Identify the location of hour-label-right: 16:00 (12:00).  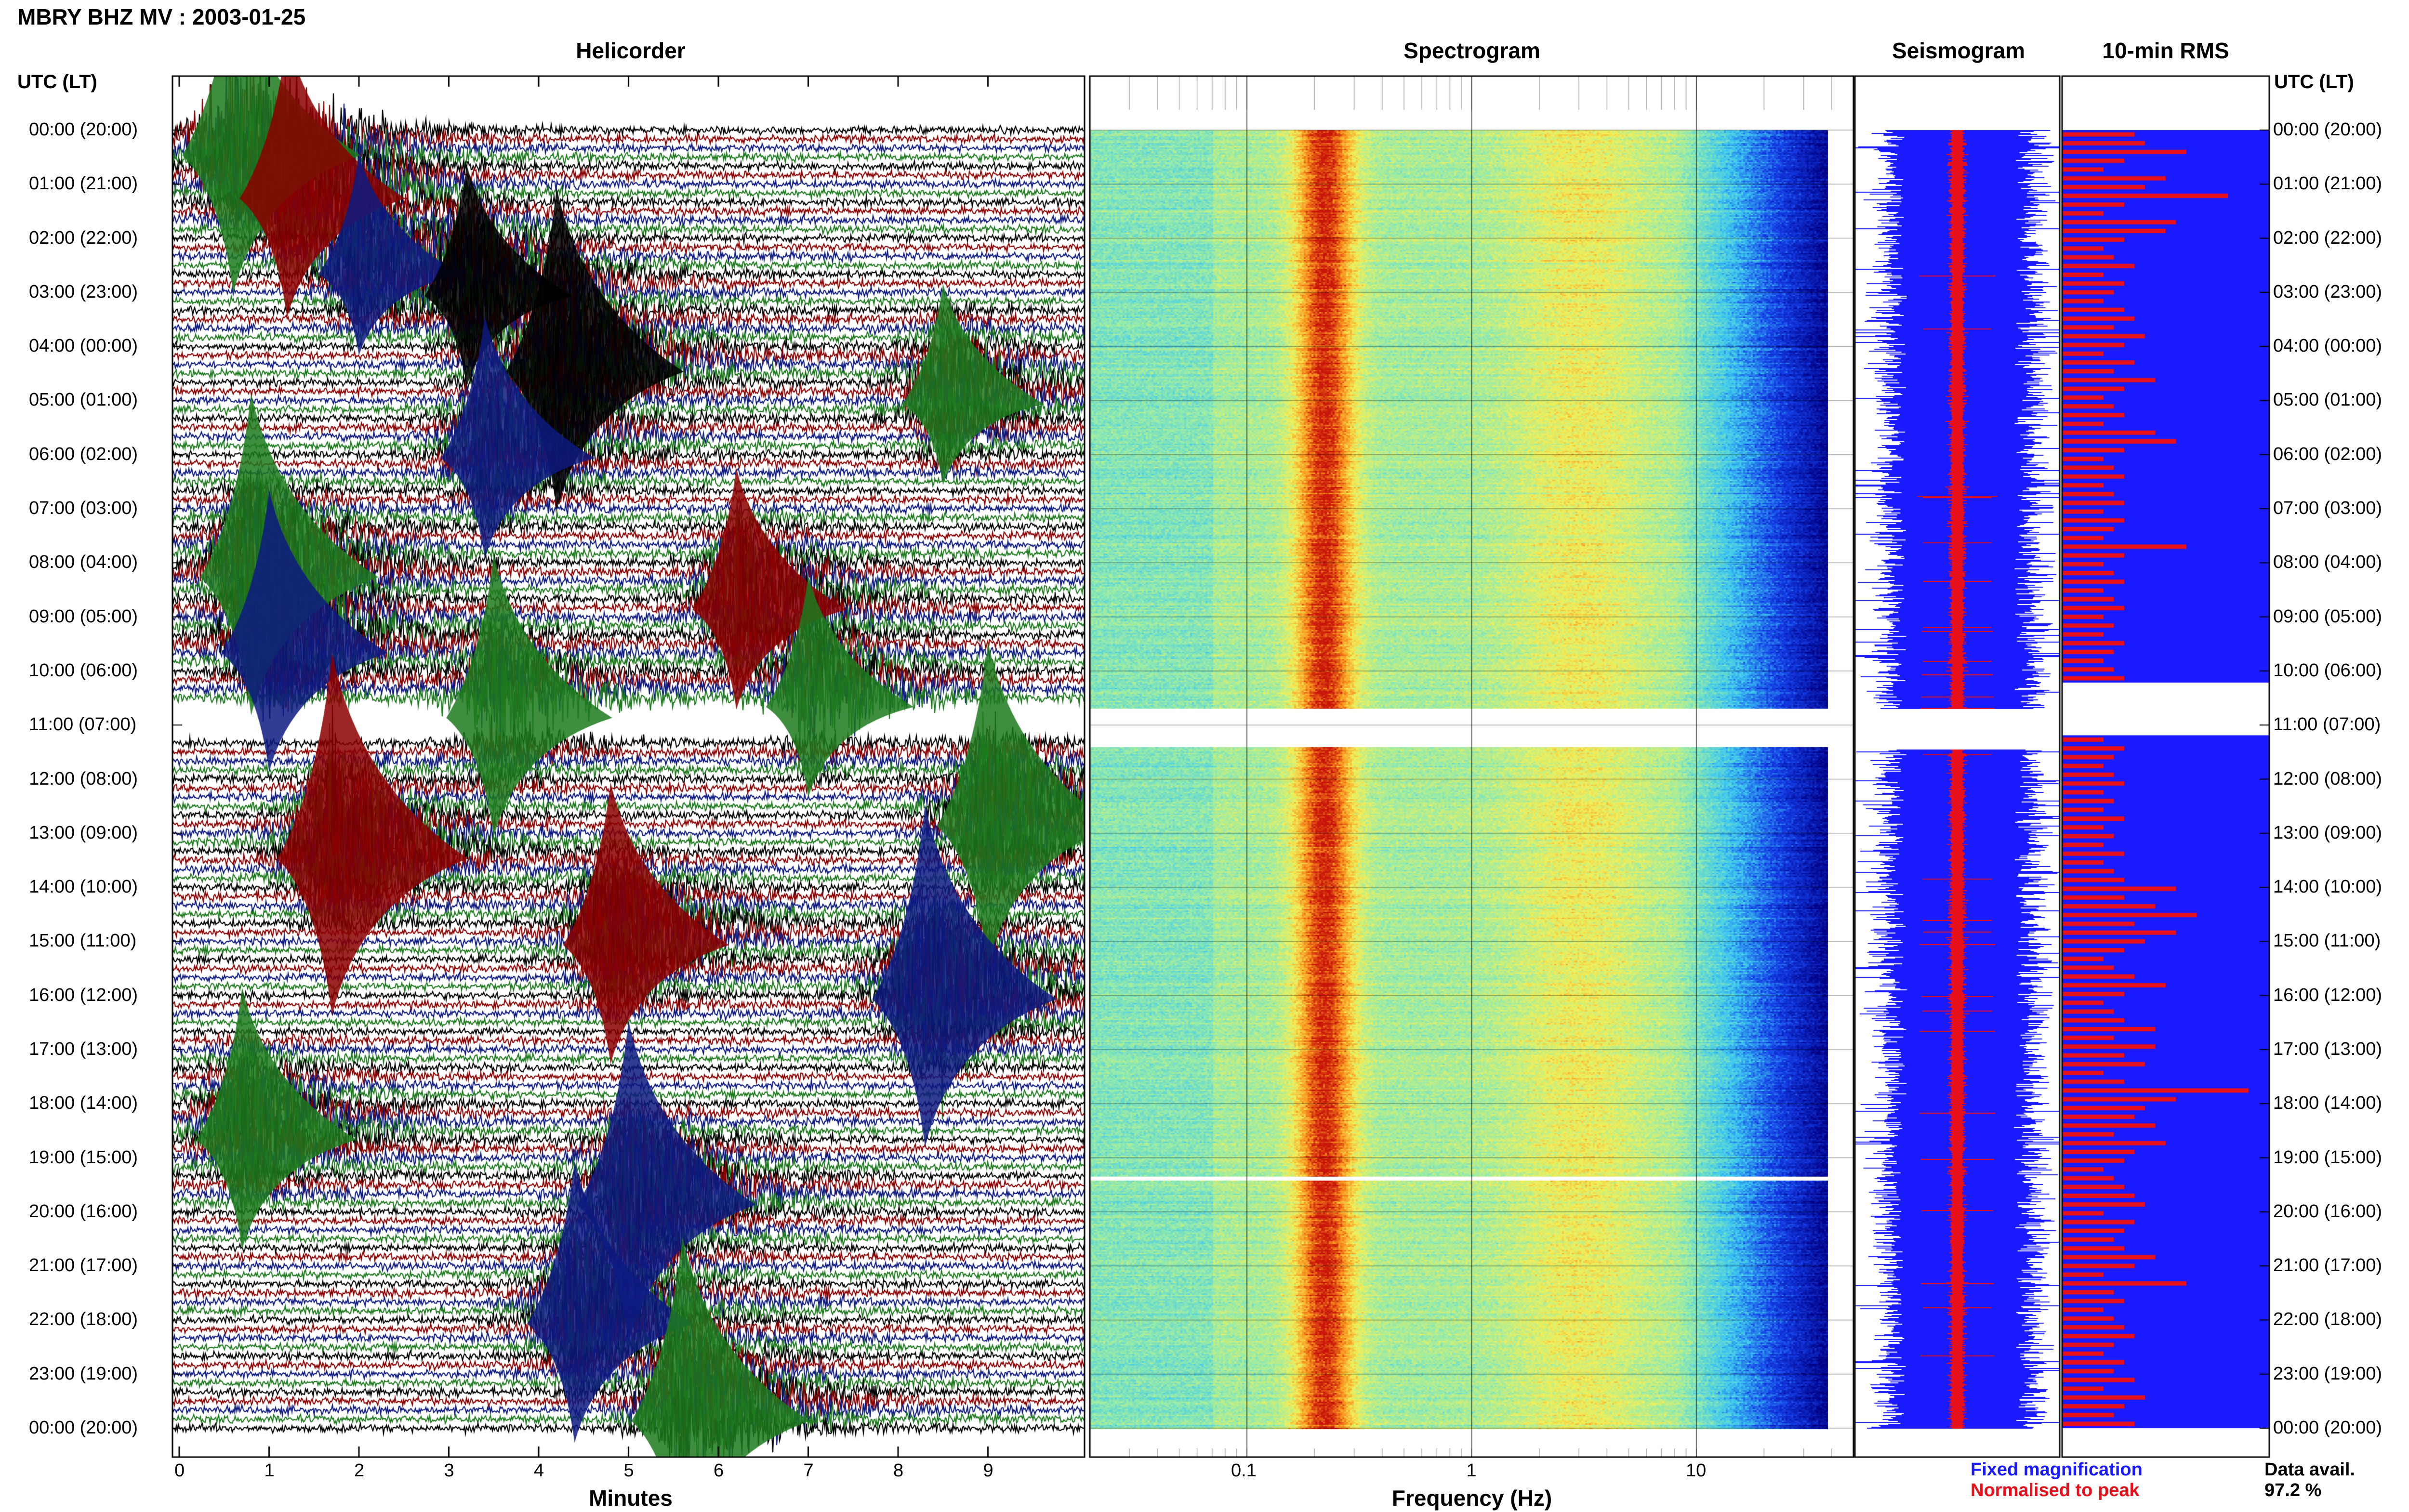
(2328, 995).